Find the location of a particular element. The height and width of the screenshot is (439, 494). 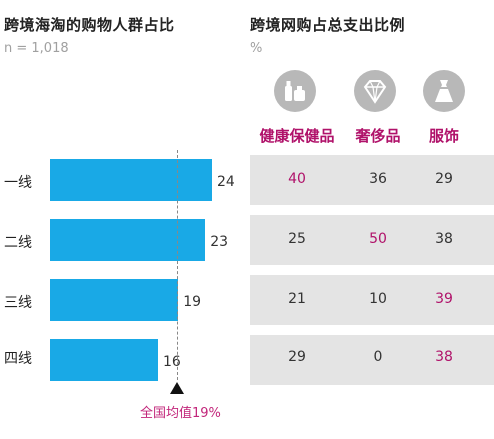

table-cell: 0 is located at coordinates (378, 357).